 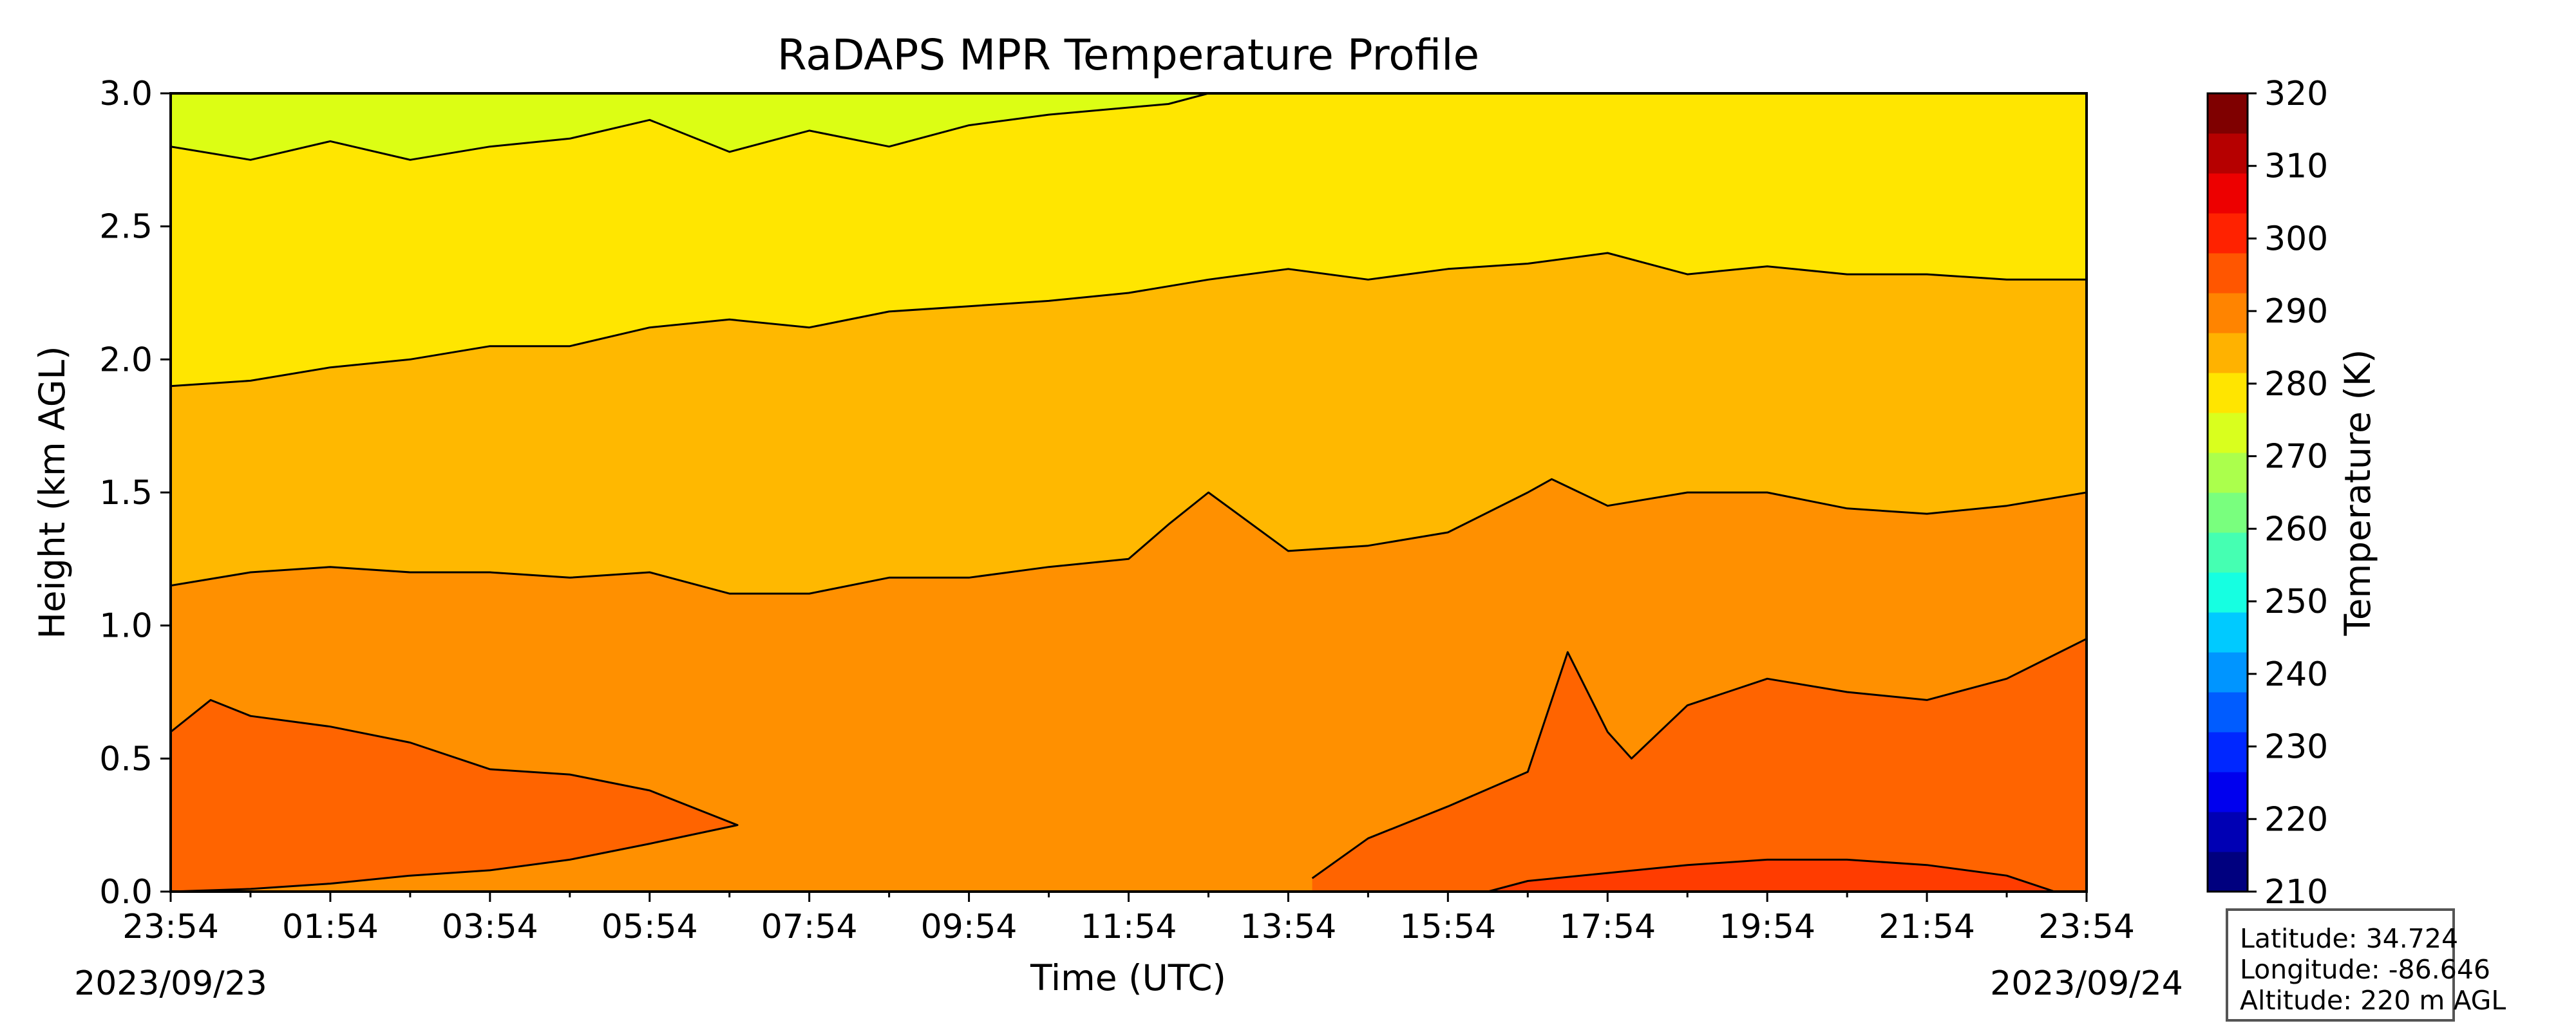 I want to click on colorbar-tick-label: 300, so click(x=2296, y=239).